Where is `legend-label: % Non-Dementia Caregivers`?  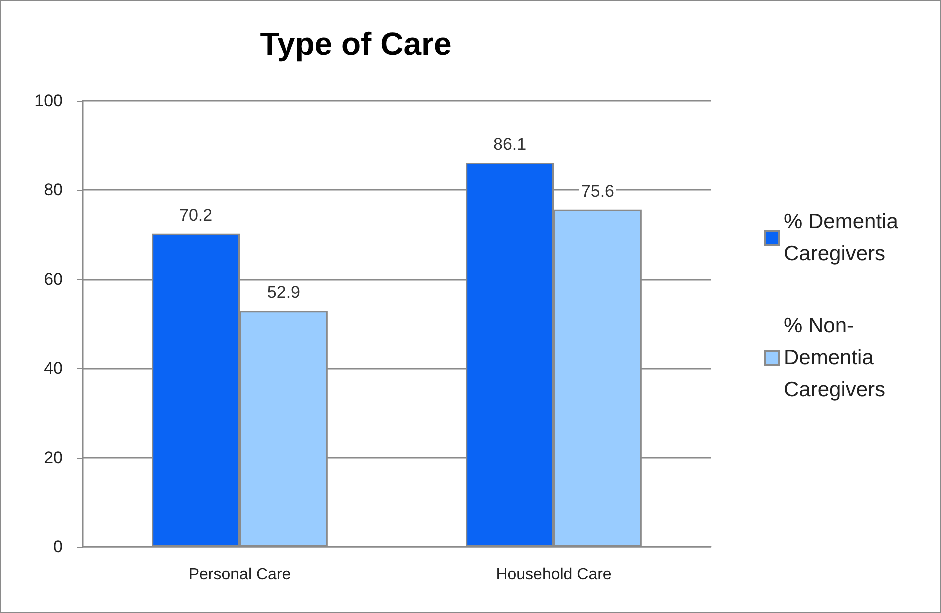
legend-label: % Non-Dementia Caregivers is located at coordinates (835, 358).